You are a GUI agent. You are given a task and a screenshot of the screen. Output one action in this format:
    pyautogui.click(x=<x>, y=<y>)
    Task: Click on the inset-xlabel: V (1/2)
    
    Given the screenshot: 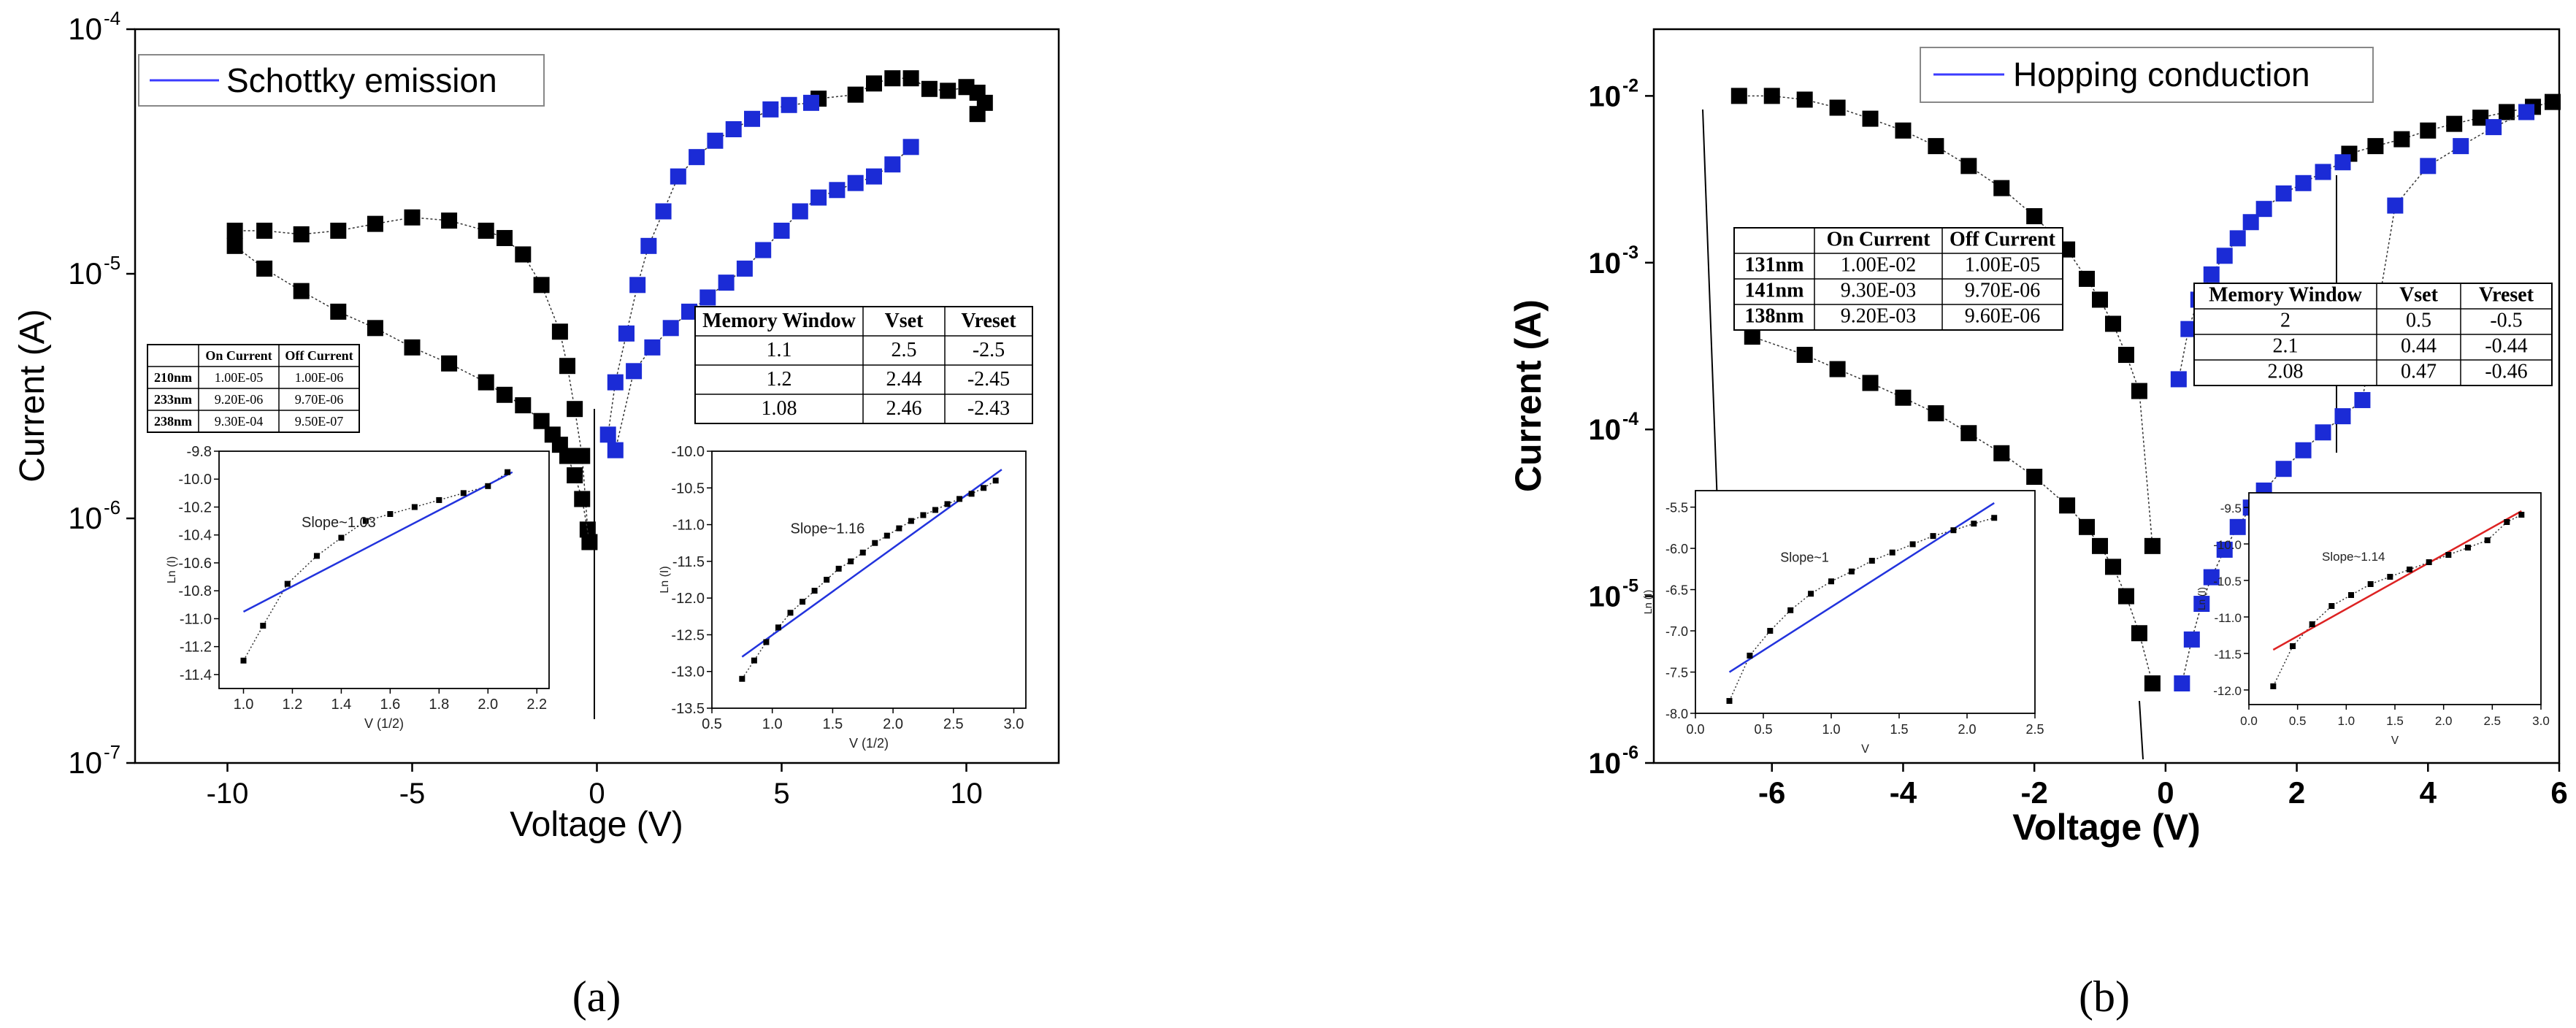 What is the action you would take?
    pyautogui.click(x=869, y=743)
    